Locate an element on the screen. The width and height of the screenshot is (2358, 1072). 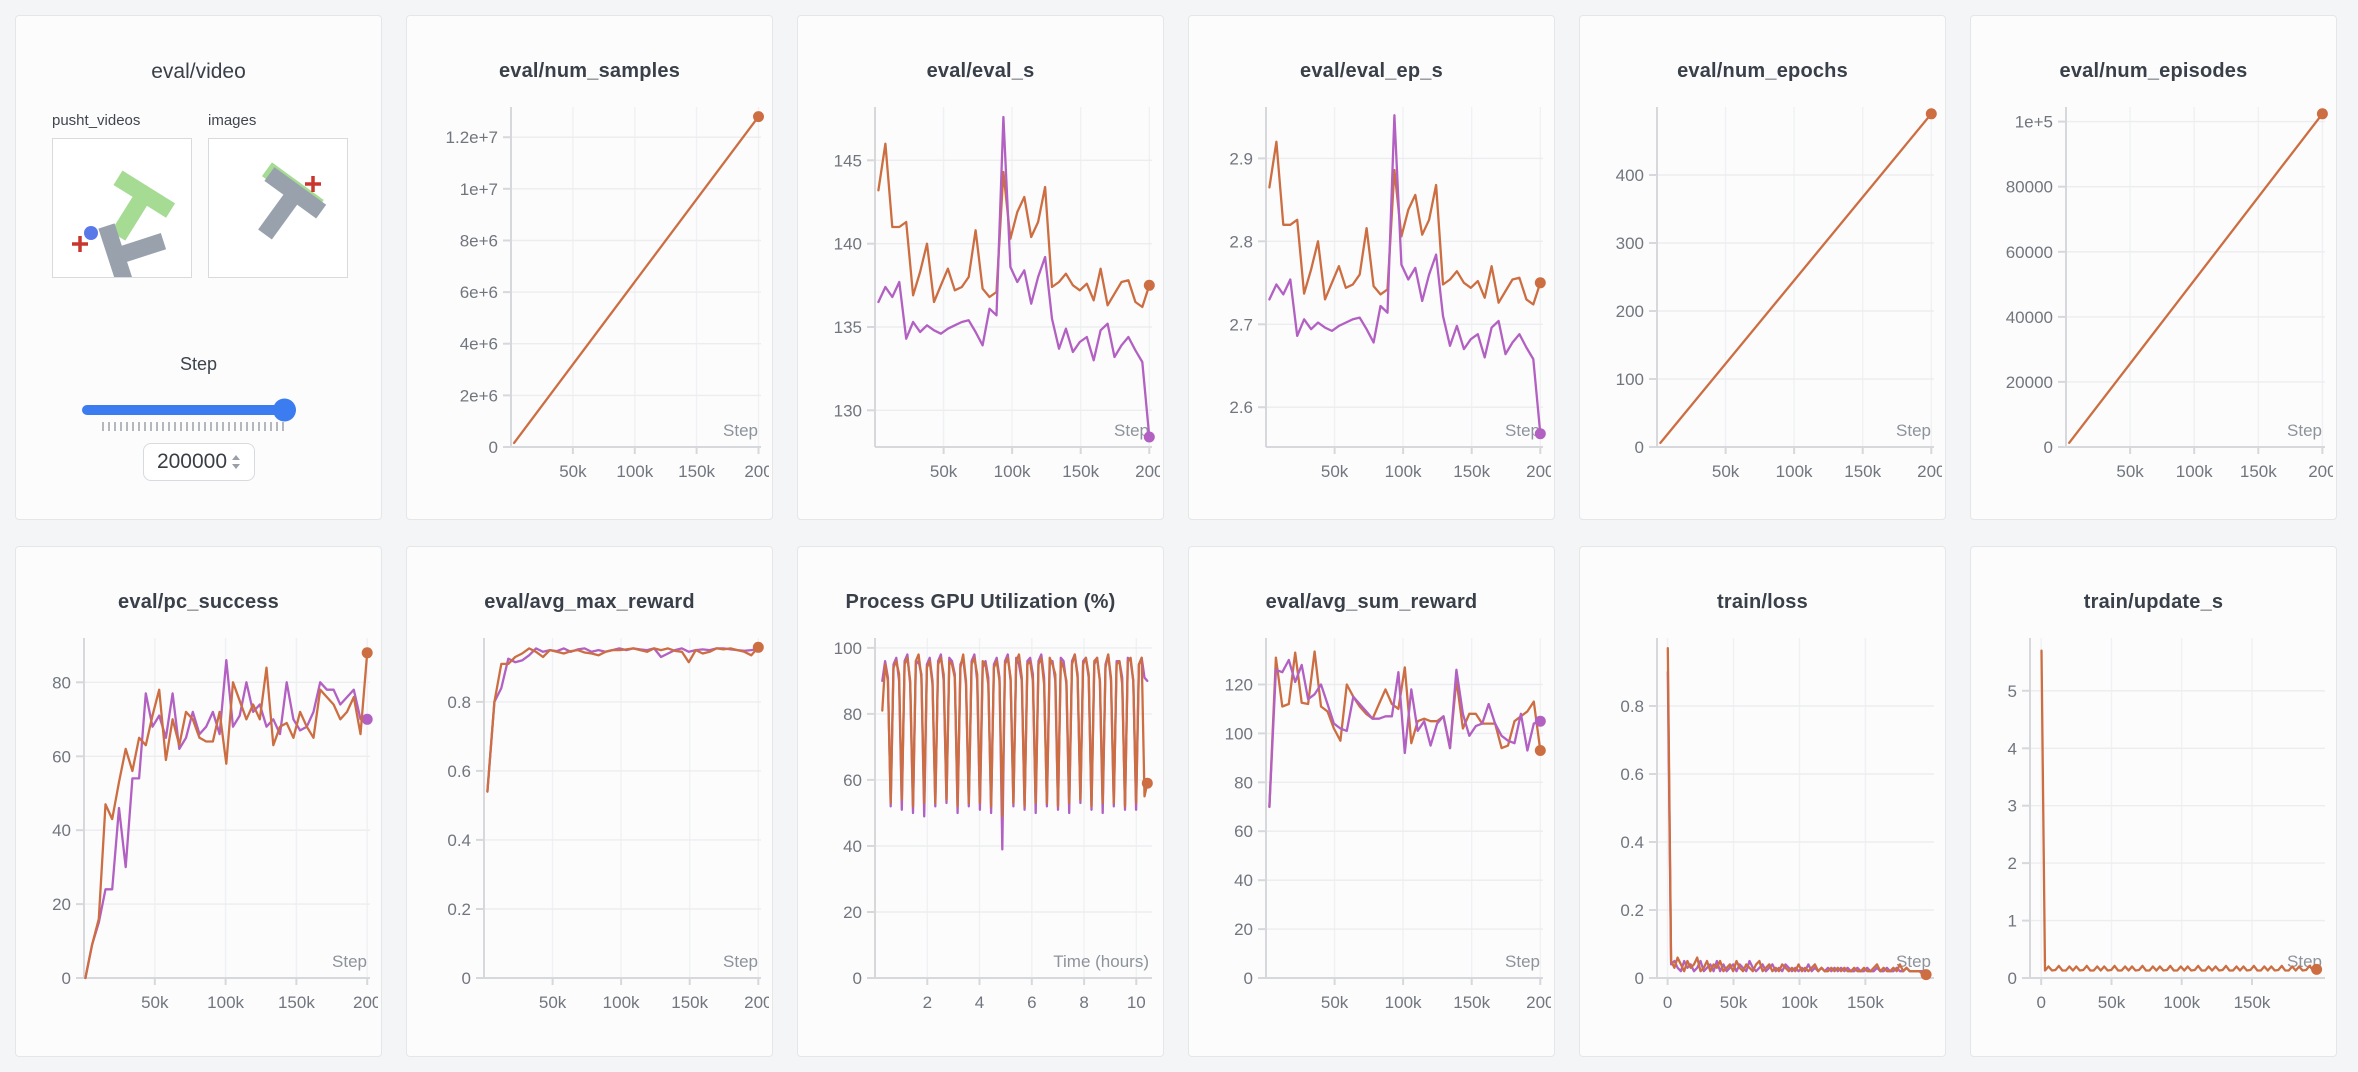
step-down-icon is located at coordinates (236, 466).